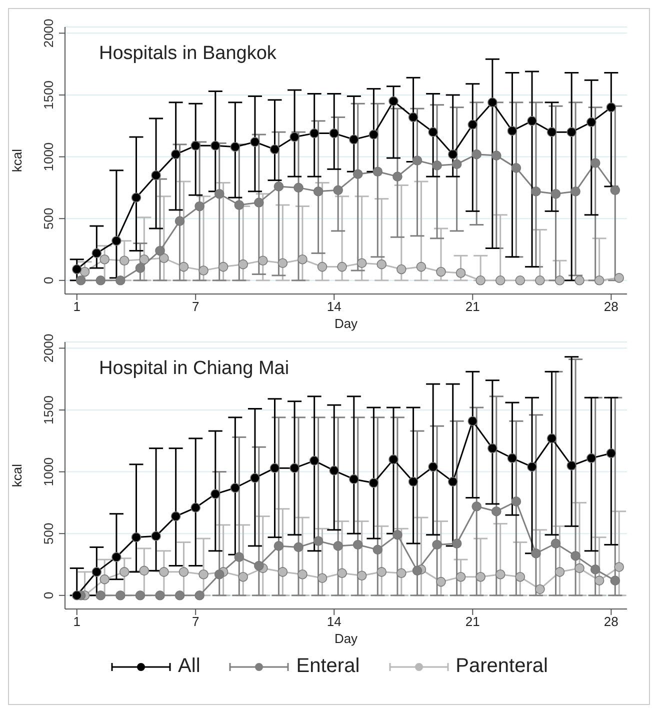 This screenshot has width=660, height=715. Describe the element at coordinates (328, 666) in the screenshot. I see `legend-label: Enteral` at that location.